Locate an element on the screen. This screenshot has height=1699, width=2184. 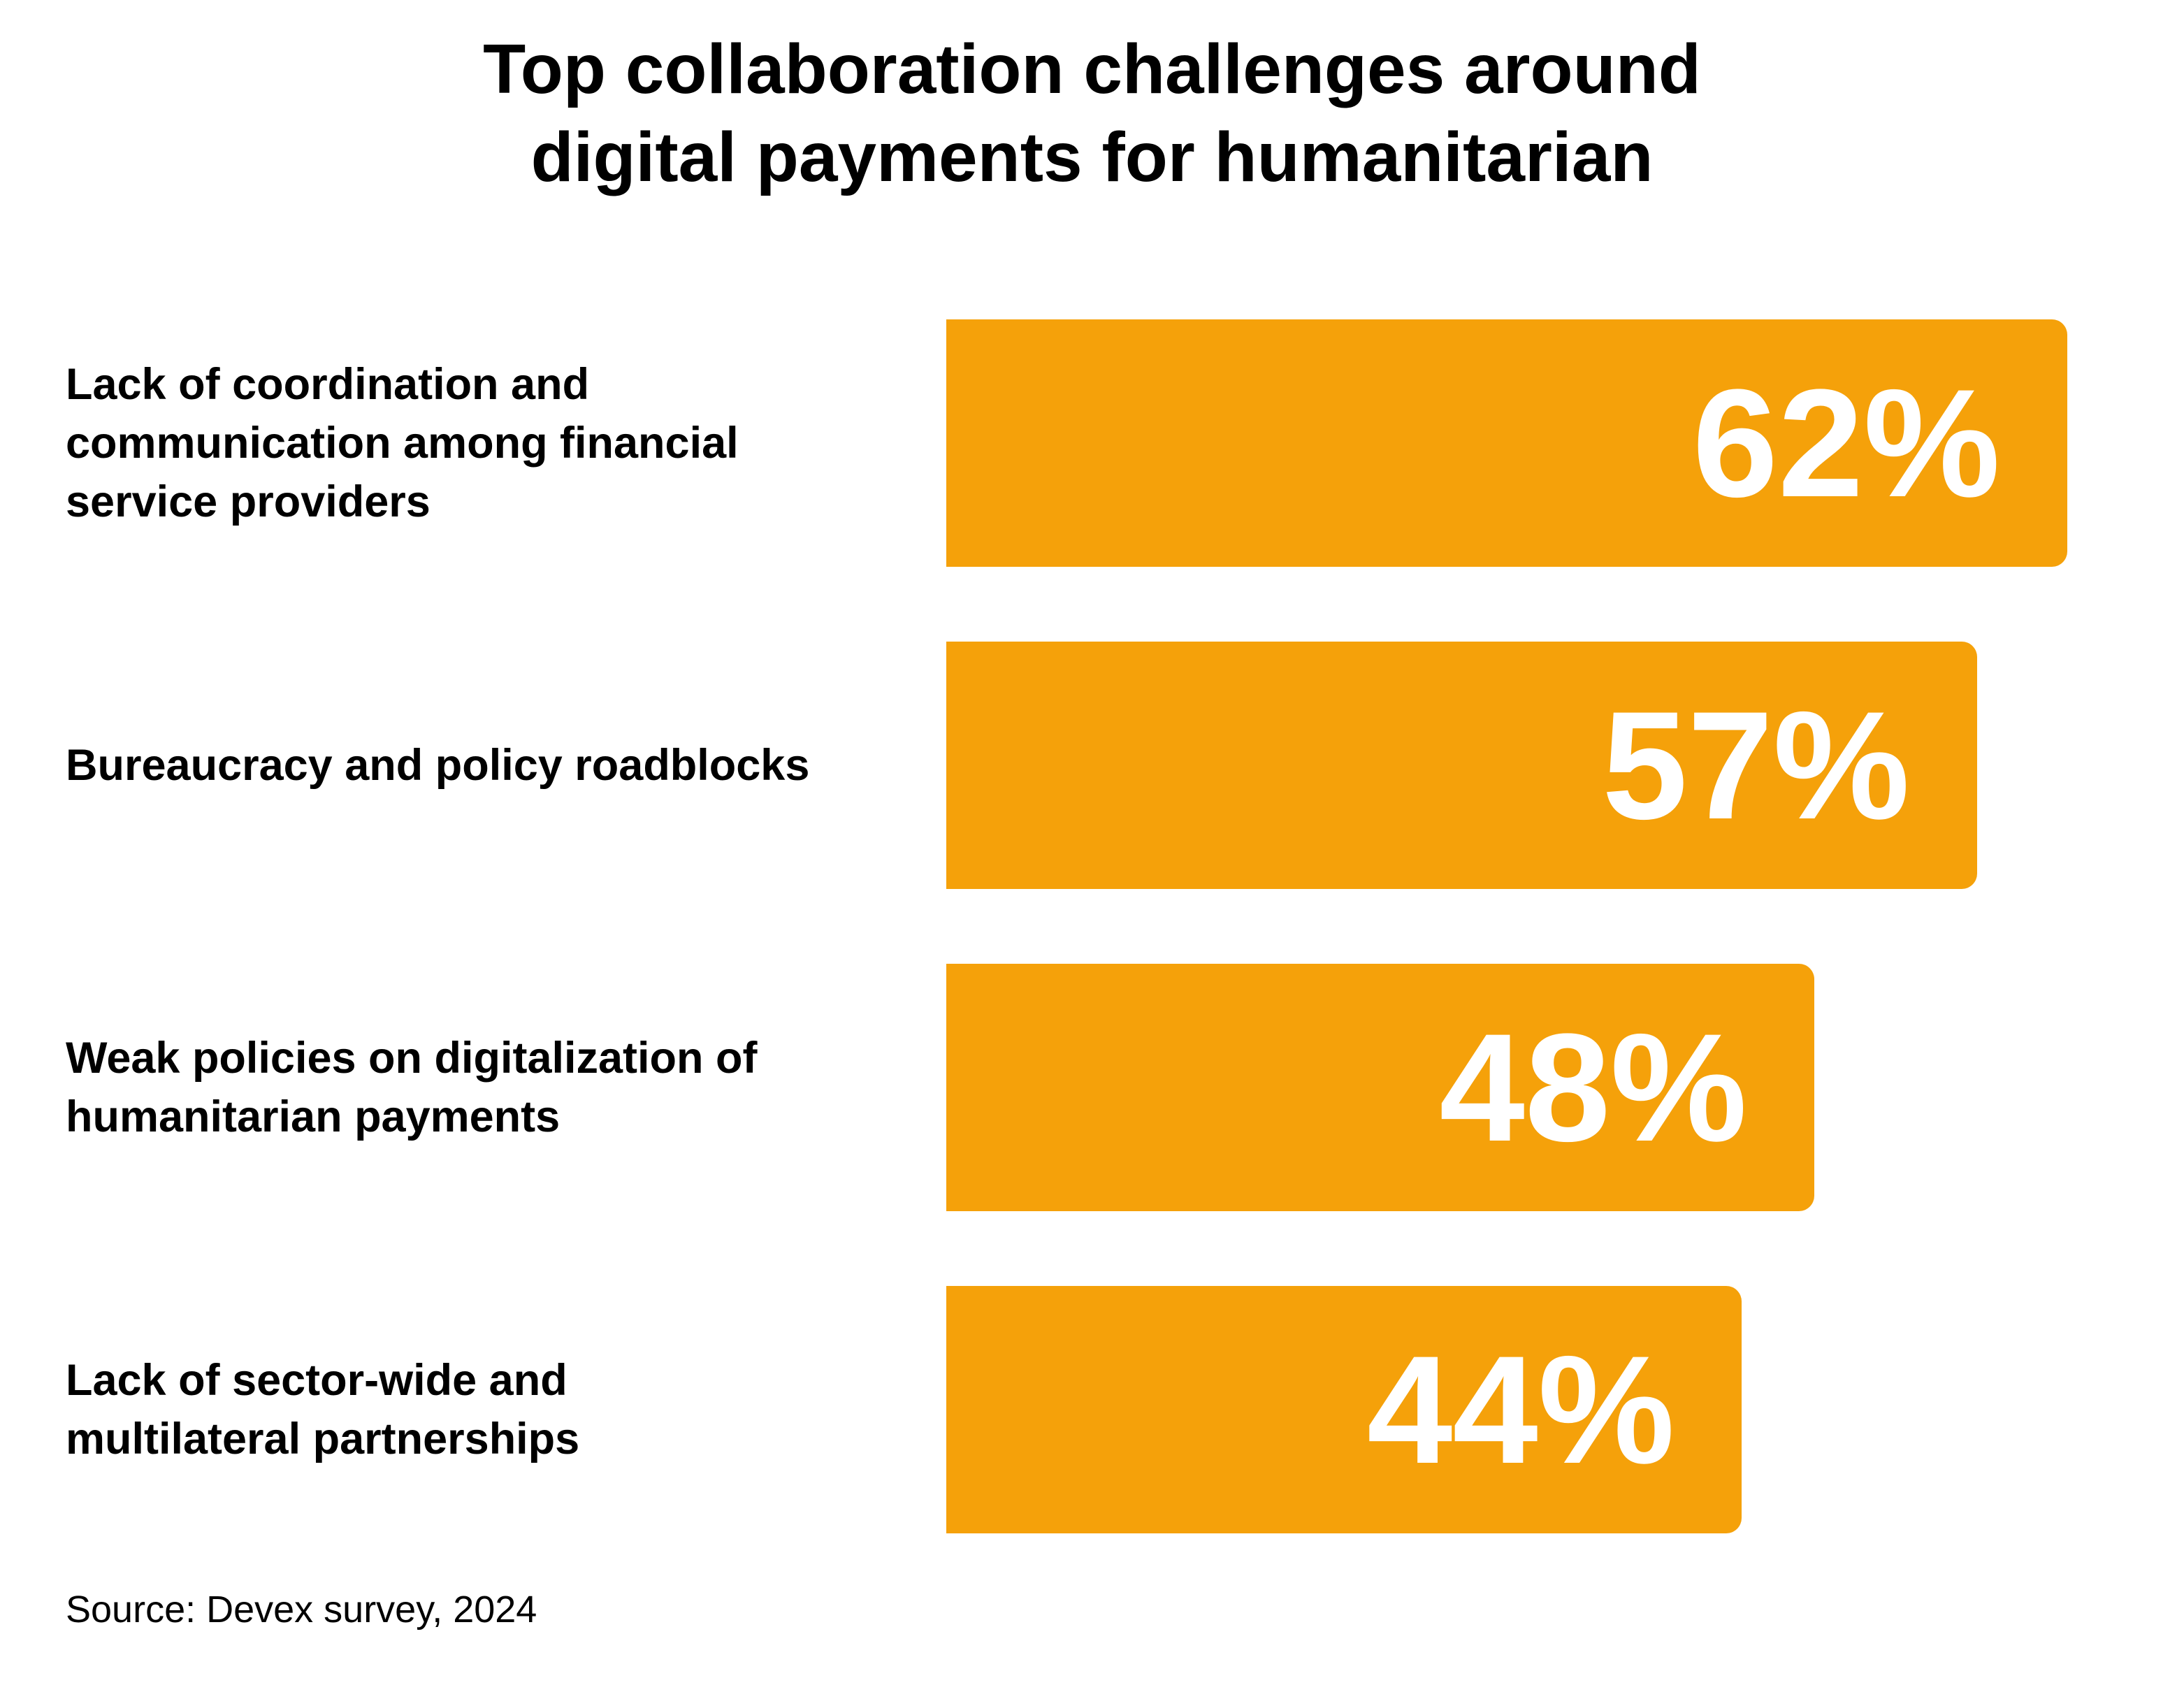
category-label-text: Bureaucracy and policy roadblocks is located at coordinates (437, 765).